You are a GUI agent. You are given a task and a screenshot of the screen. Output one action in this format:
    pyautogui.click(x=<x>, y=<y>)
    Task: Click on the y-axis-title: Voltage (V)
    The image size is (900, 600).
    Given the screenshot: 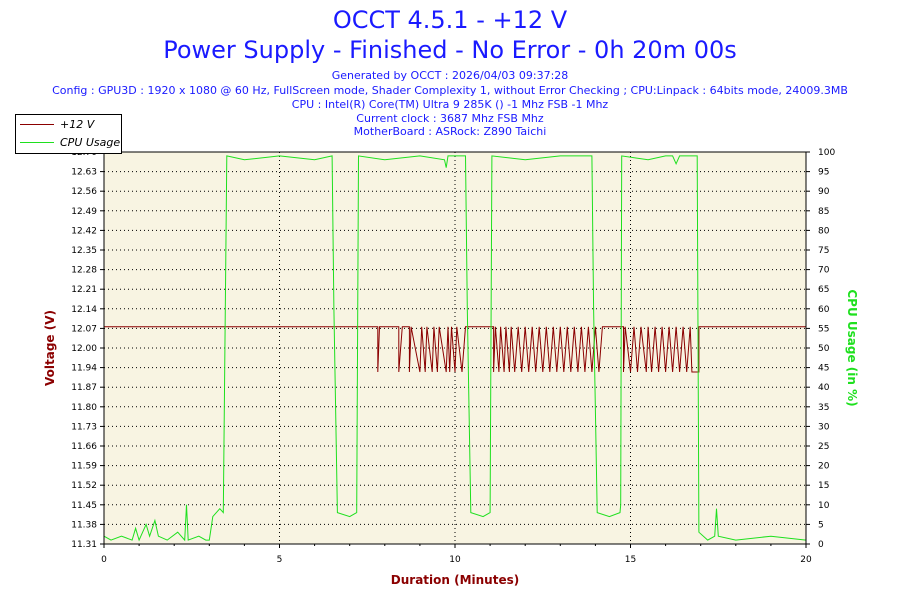 What is the action you would take?
    pyautogui.click(x=50, y=348)
    